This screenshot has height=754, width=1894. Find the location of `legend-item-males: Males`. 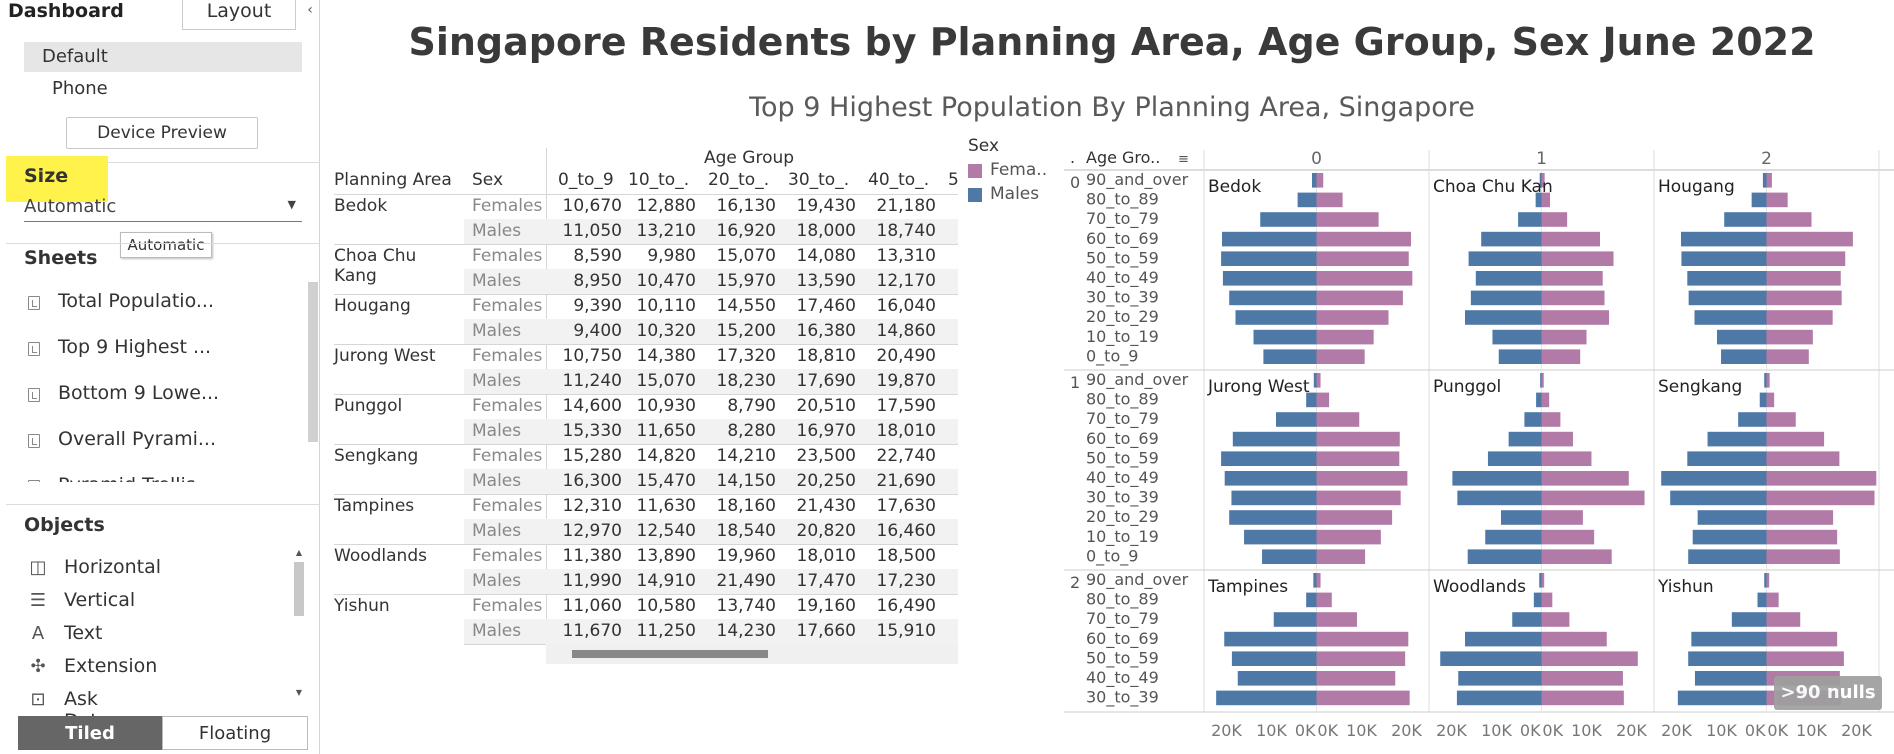

legend-item-males: Males is located at coordinates (1016, 196).